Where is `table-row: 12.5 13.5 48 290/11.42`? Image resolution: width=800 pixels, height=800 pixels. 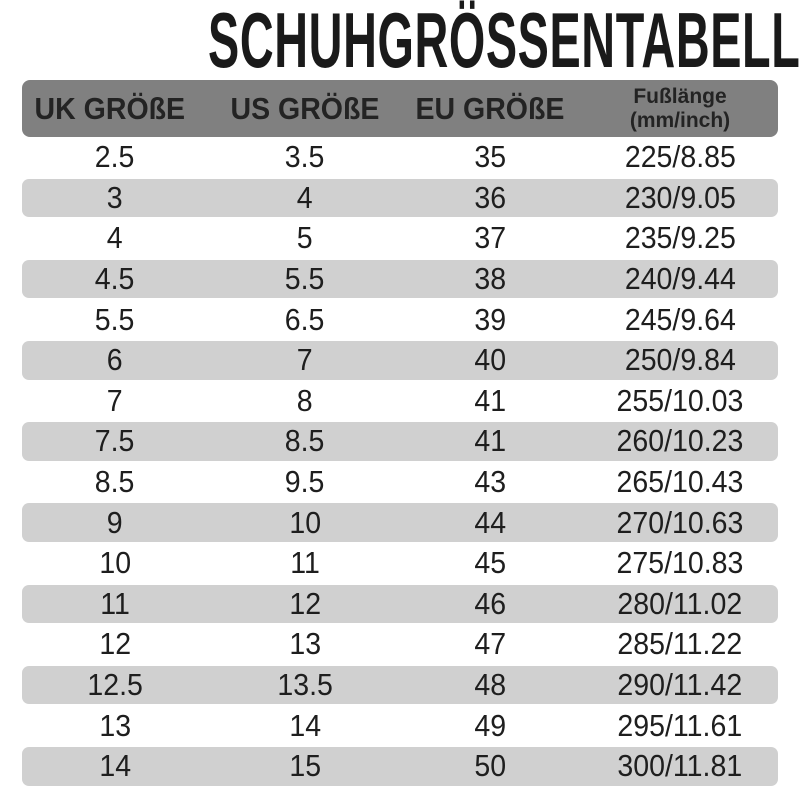
table-row: 12.5 13.5 48 290/11.42 is located at coordinates (400, 685).